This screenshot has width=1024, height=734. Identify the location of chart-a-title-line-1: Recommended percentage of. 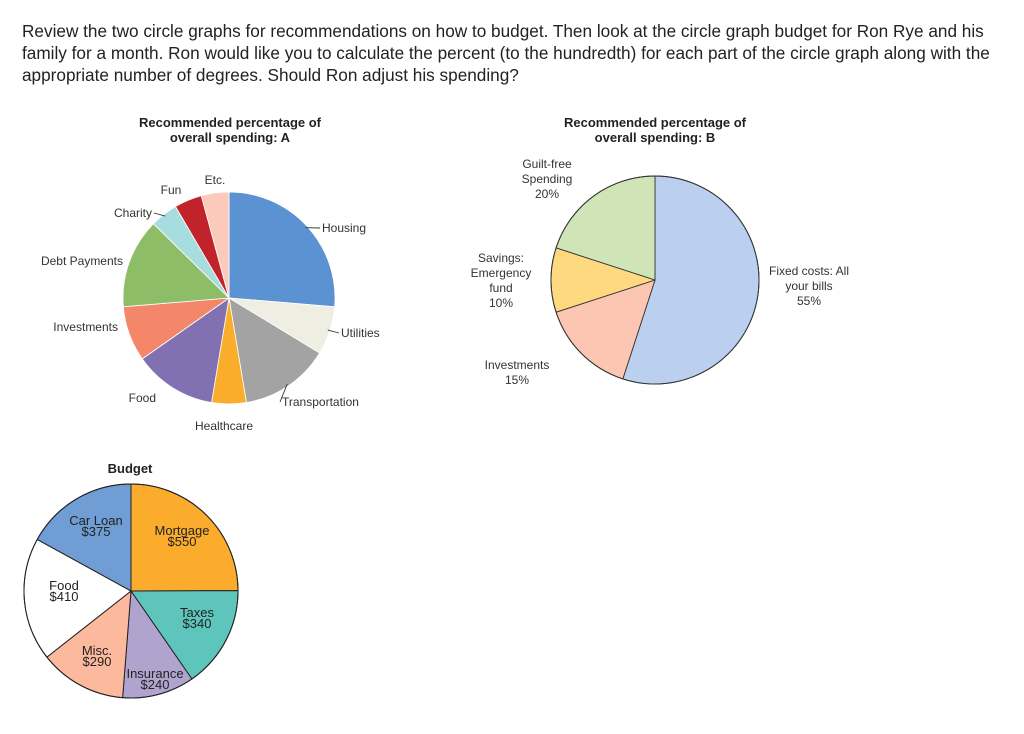
(230, 122).